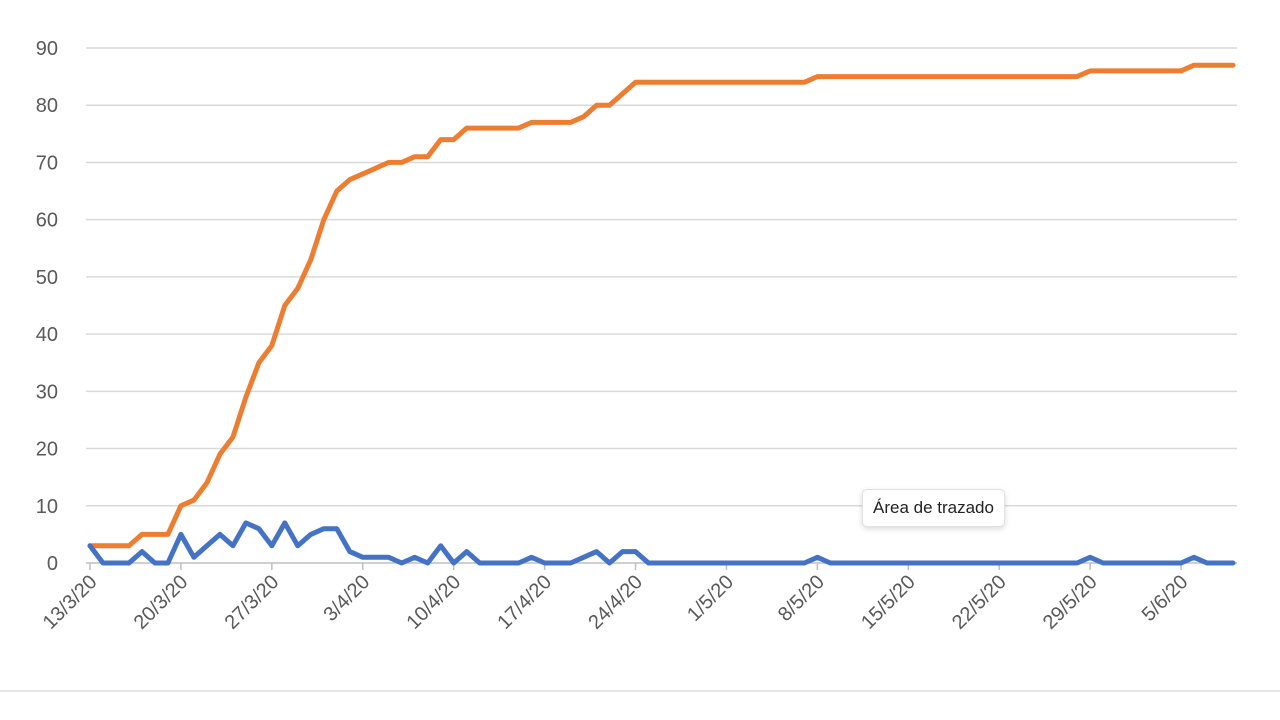 The image size is (1280, 720). I want to click on x-tick-label: 15/5/20, so click(888, 602).